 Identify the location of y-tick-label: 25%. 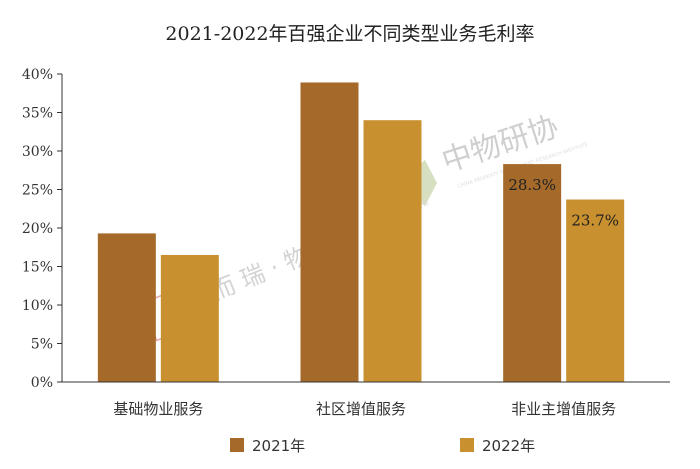
(37, 191).